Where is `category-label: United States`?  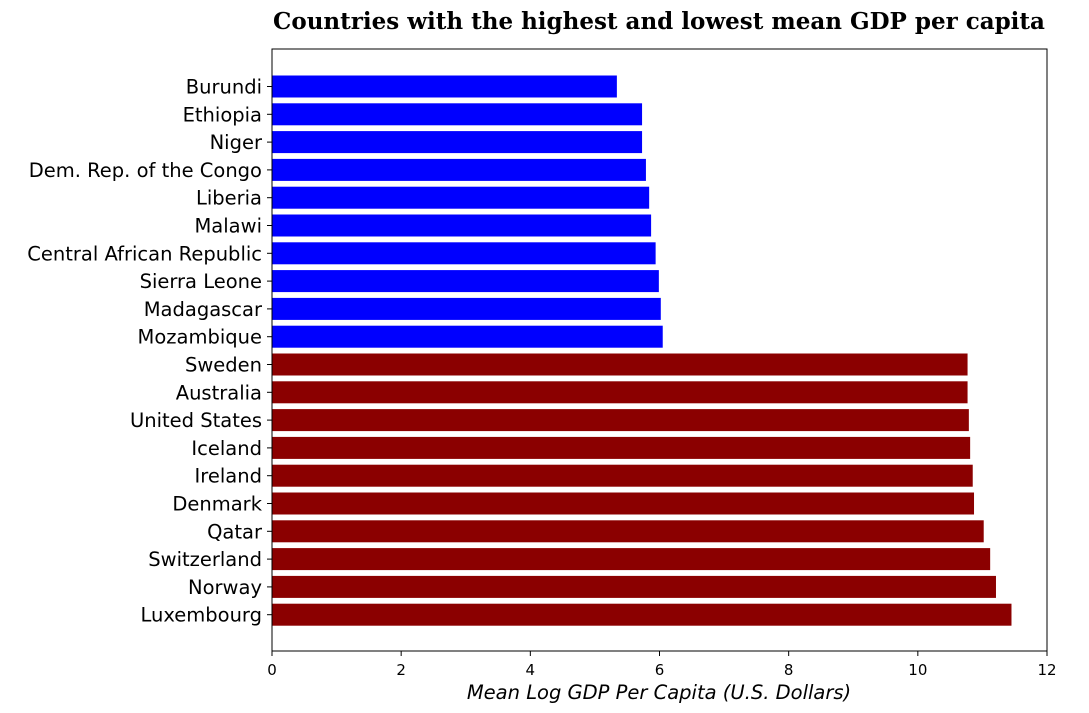
category-label: United States is located at coordinates (196, 420).